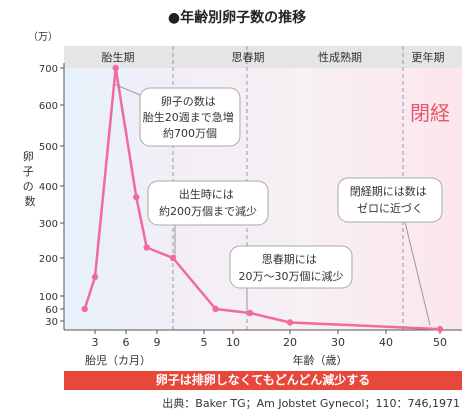  I want to click on y-axis-label-char: 子, so click(28, 171).